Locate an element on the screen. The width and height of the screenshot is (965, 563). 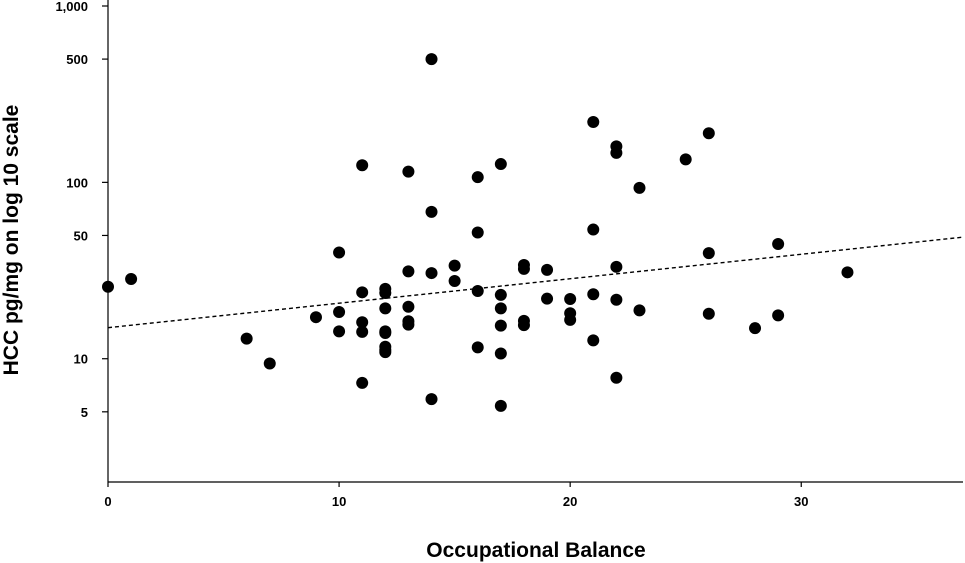
fit-line is located at coordinates (535, 282).